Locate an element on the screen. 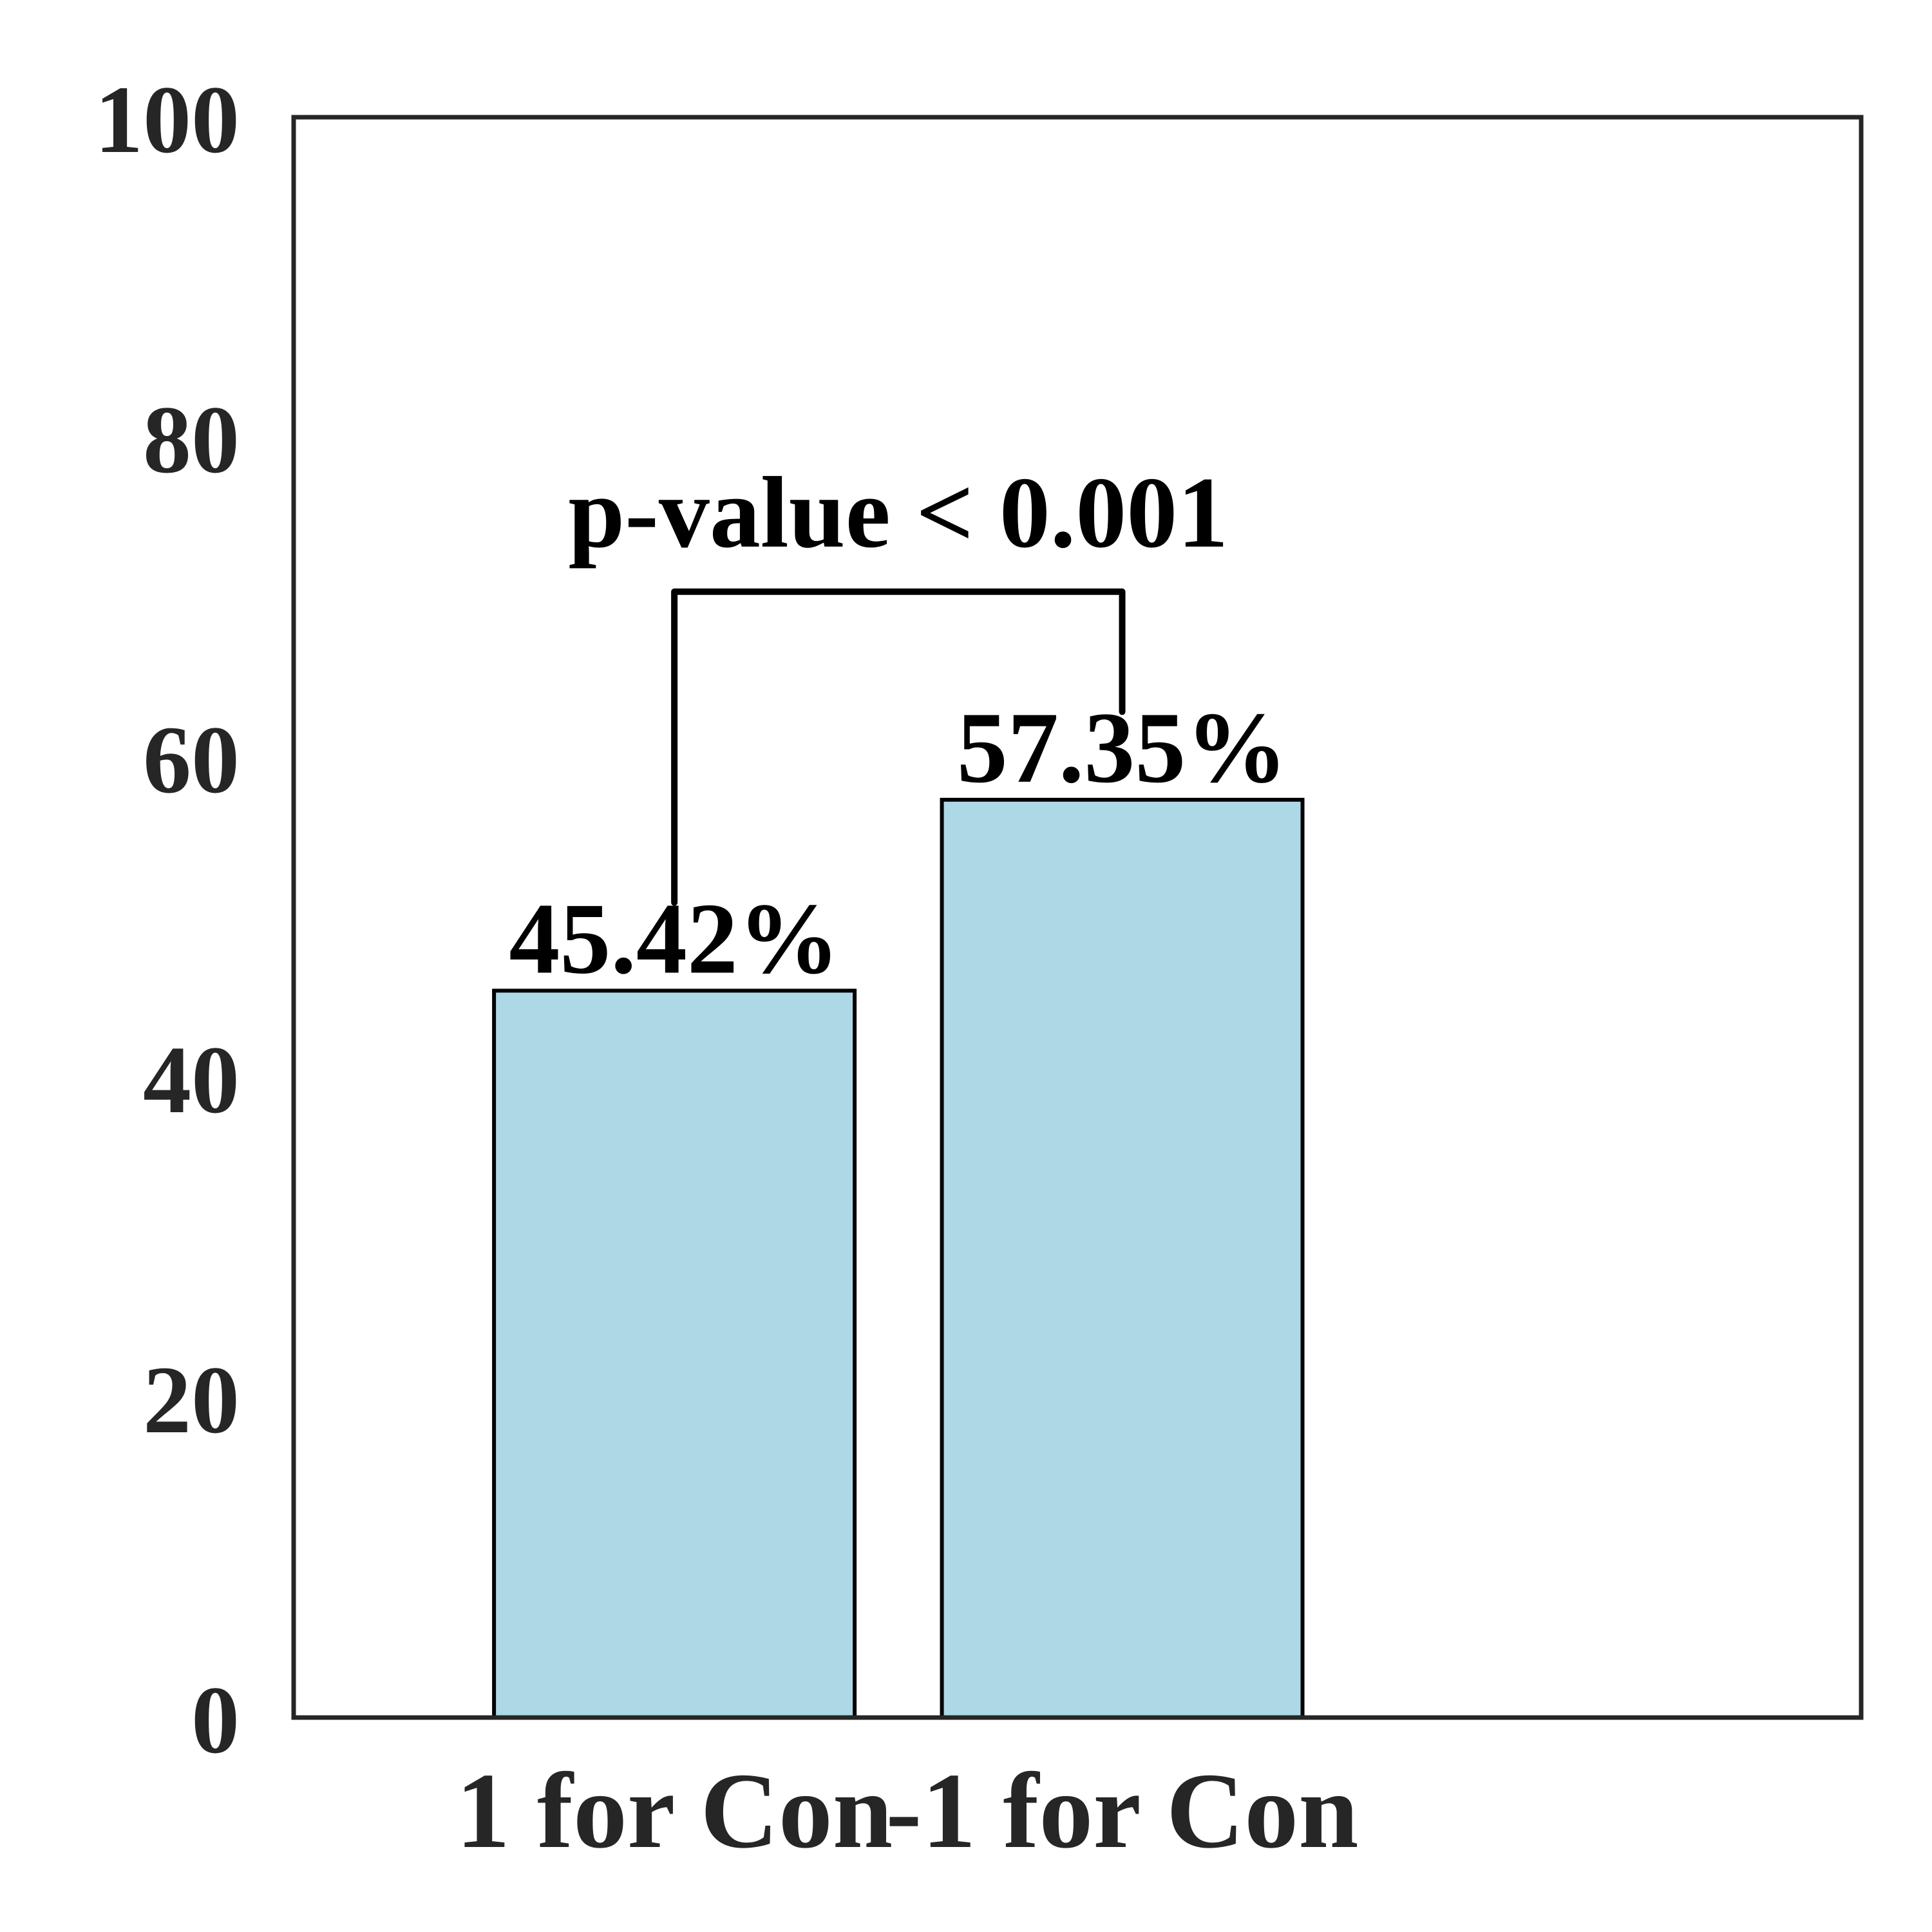 This screenshot has height=1932, width=1932. y-tick-label: 60 is located at coordinates (191, 759).